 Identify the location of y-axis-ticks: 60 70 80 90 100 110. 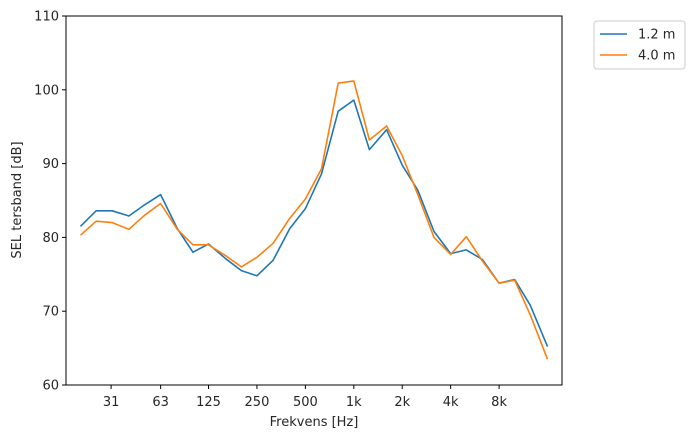
(50, 202).